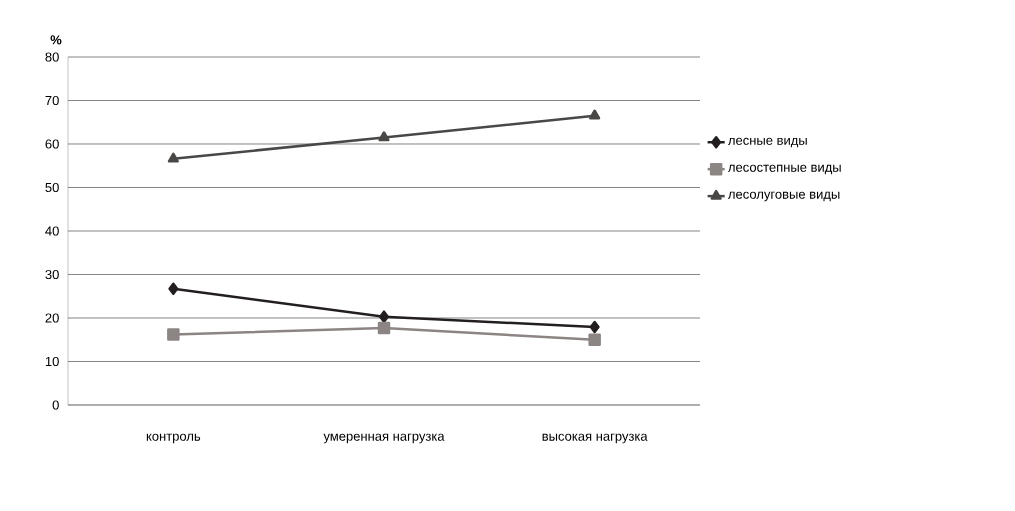 This screenshot has width=1015, height=511. Describe the element at coordinates (52, 361) in the screenshot. I see `y-tick-label: 10` at that location.